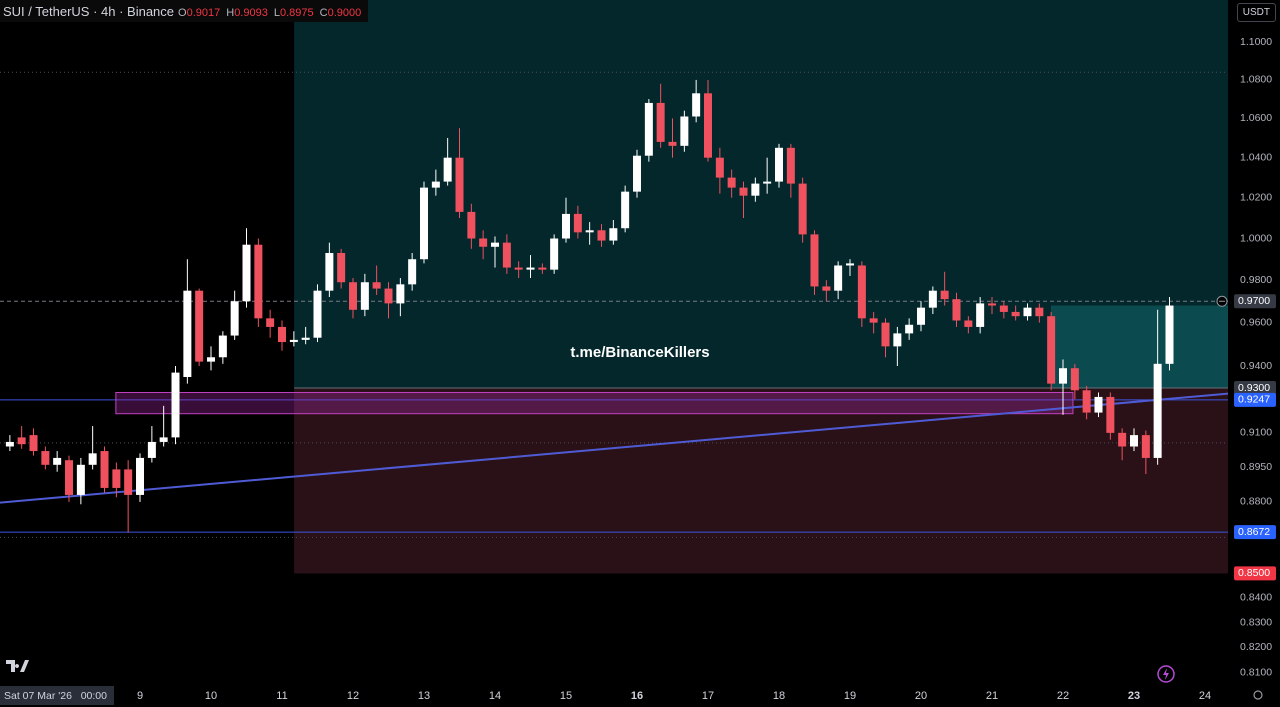 The width and height of the screenshot is (1280, 707). I want to click on x-tick-label: 23, so click(1134, 696).